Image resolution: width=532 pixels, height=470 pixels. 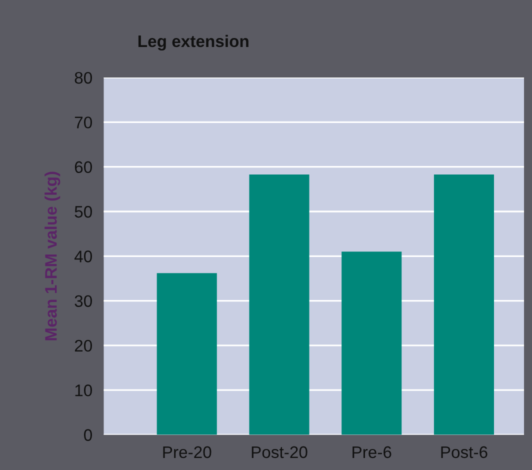 I want to click on y-tick-label: 30, so click(x=83, y=301).